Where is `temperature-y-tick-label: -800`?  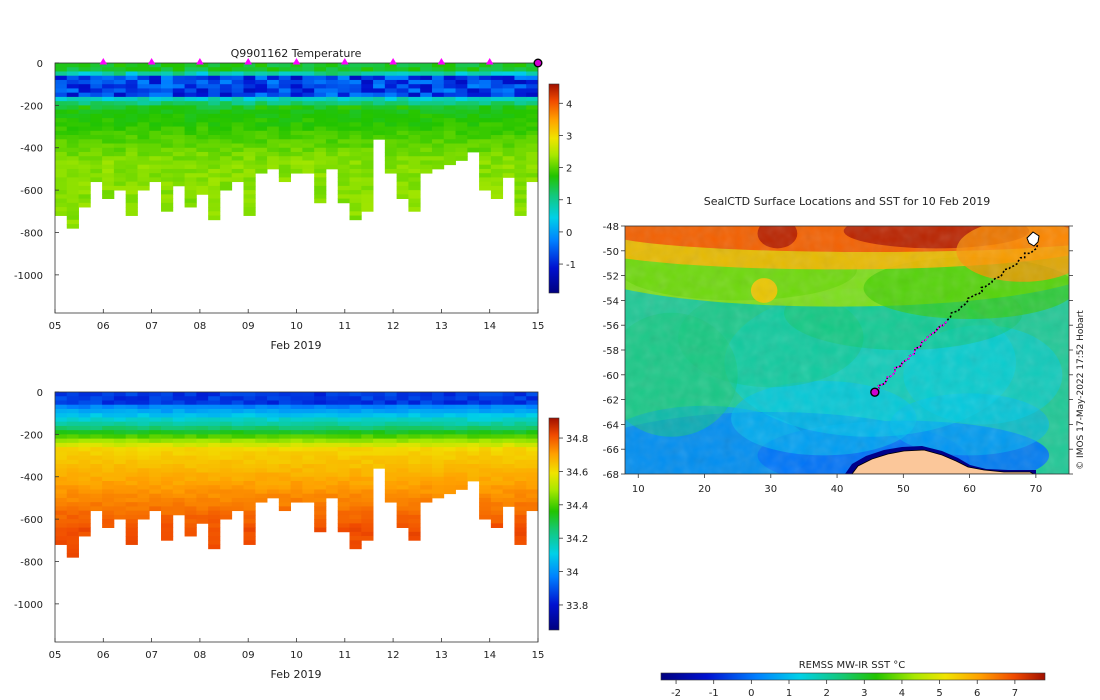 temperature-y-tick-label: -800 is located at coordinates (31, 233).